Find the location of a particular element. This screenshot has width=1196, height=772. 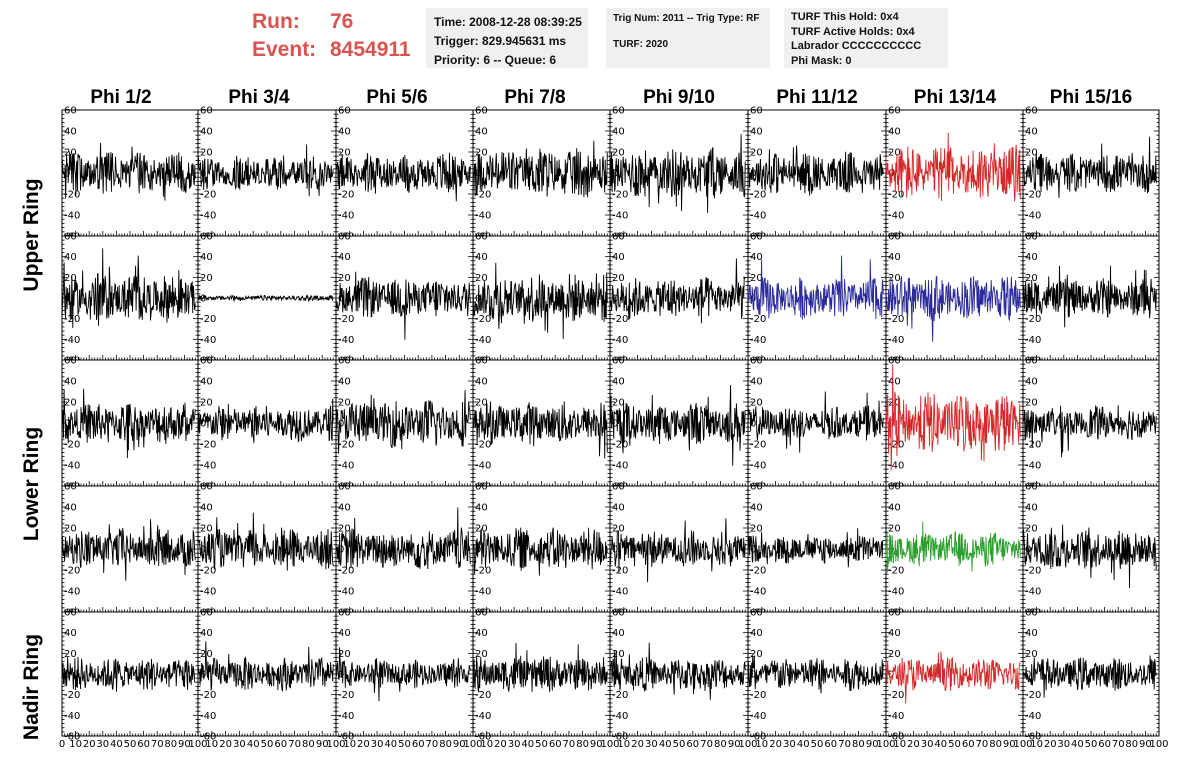

x-tick-label-c2: 80 is located at coordinates (445, 744).